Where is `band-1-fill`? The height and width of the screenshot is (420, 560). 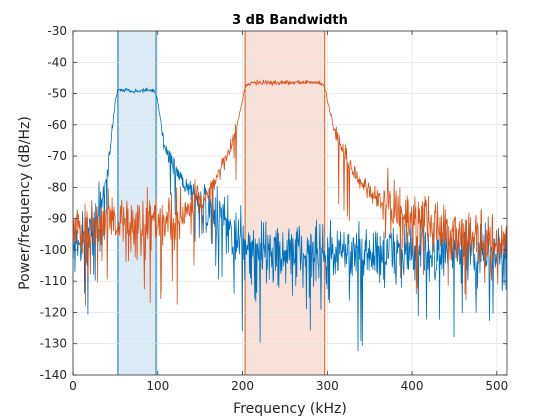
band-1-fill is located at coordinates (137, 203).